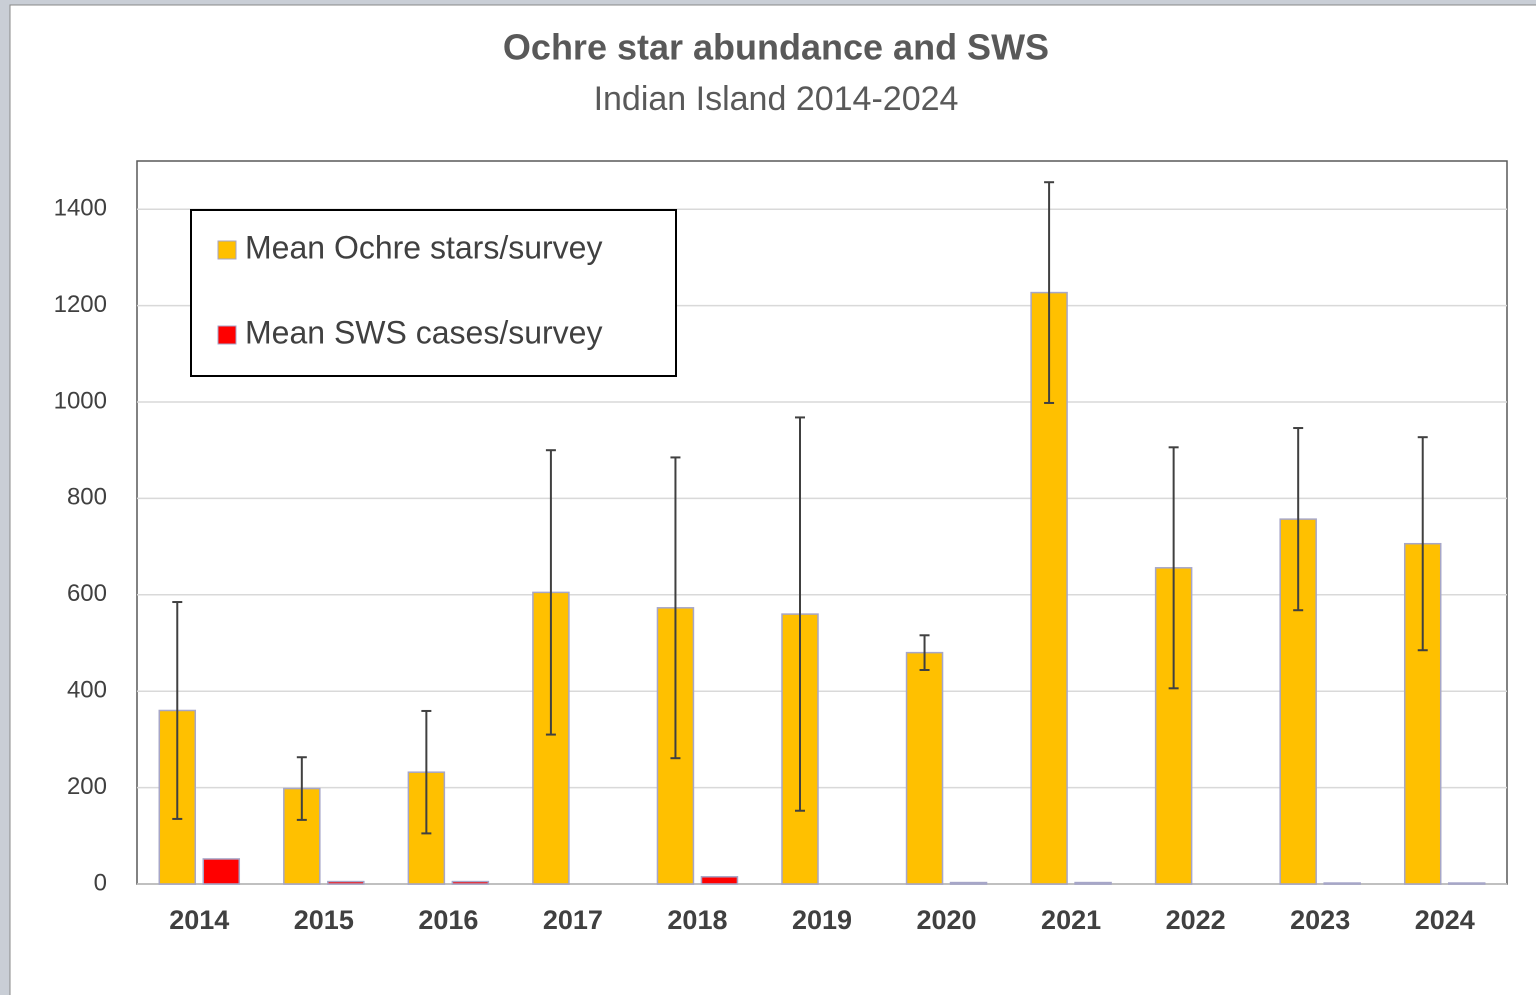  Describe the element at coordinates (1071, 920) in the screenshot. I see `x-tick-label: 2021` at that location.